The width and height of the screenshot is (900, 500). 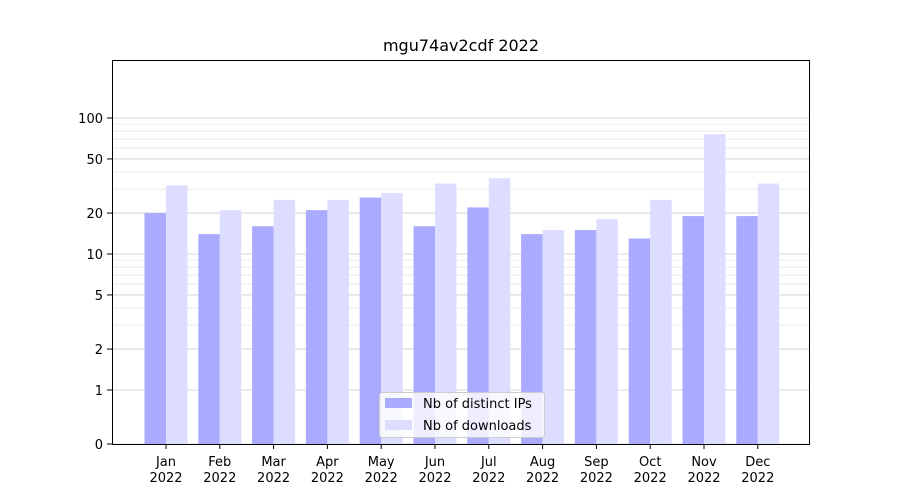 What do you see at coordinates (757, 462) in the screenshot?
I see `x-tick-label-month: Dec` at bounding box center [757, 462].